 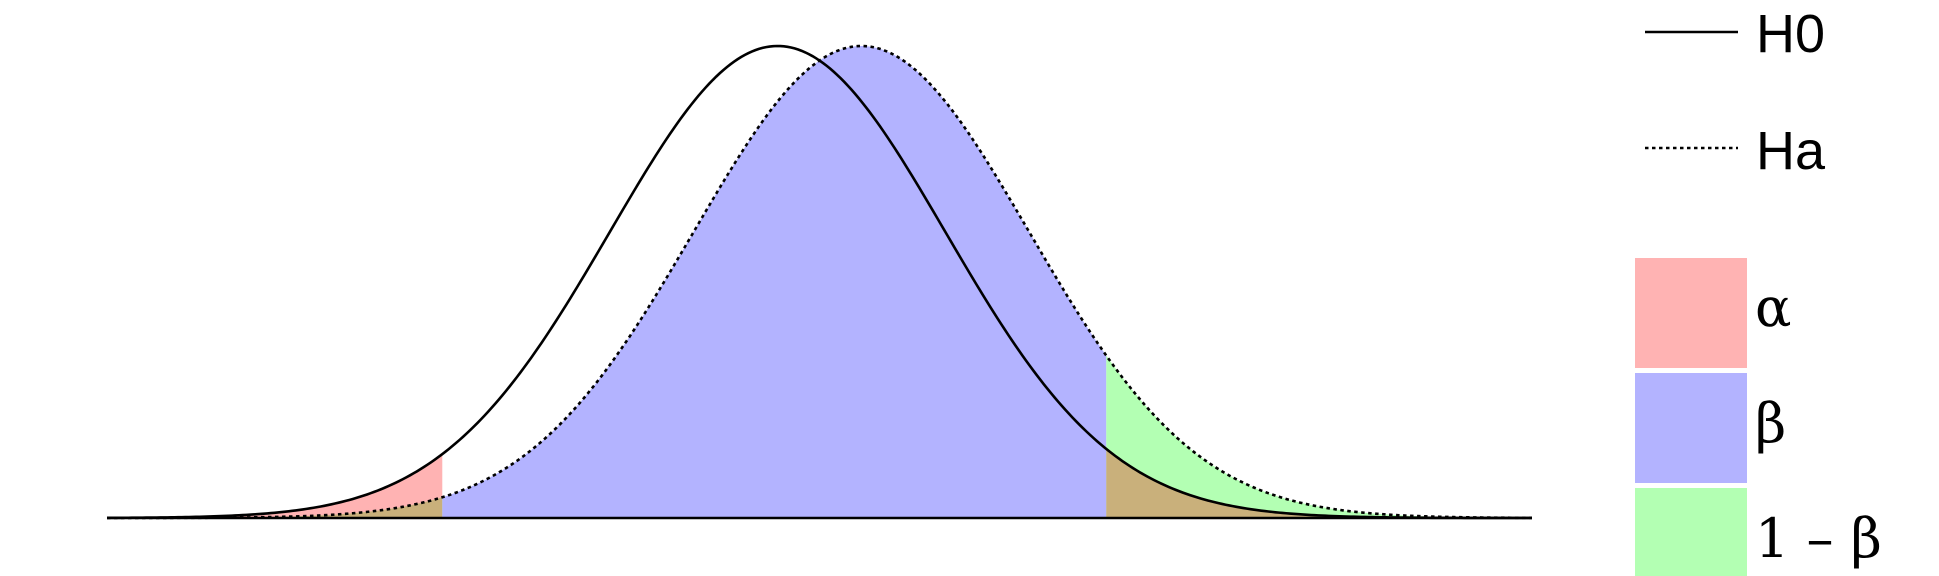 What do you see at coordinates (275, 486) in the screenshot?
I see `alpha-region-left` at bounding box center [275, 486].